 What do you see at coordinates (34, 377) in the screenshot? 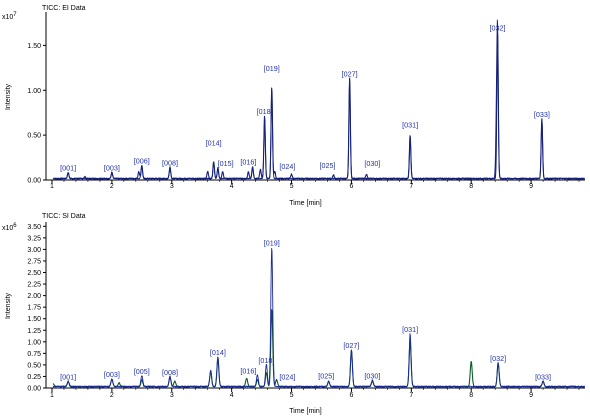
I see `y-tick-label: 0.25` at bounding box center [34, 377].